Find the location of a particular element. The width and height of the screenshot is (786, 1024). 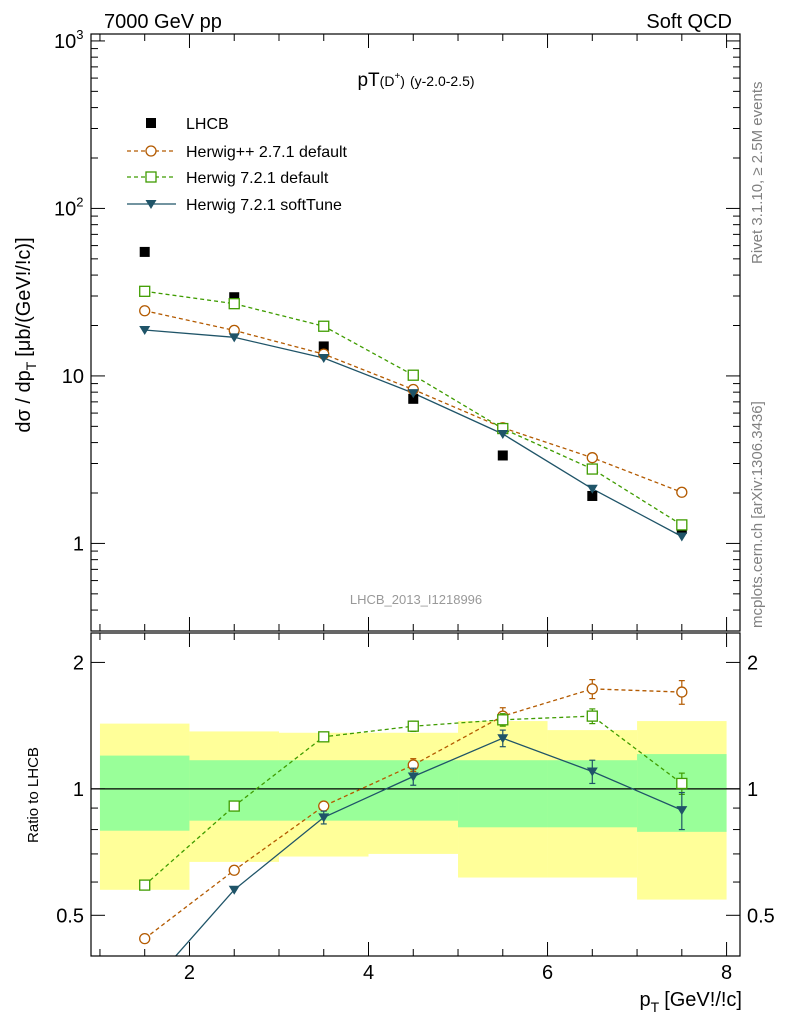

ratio-y-tick-label-left: 1 is located at coordinates (78, 790).